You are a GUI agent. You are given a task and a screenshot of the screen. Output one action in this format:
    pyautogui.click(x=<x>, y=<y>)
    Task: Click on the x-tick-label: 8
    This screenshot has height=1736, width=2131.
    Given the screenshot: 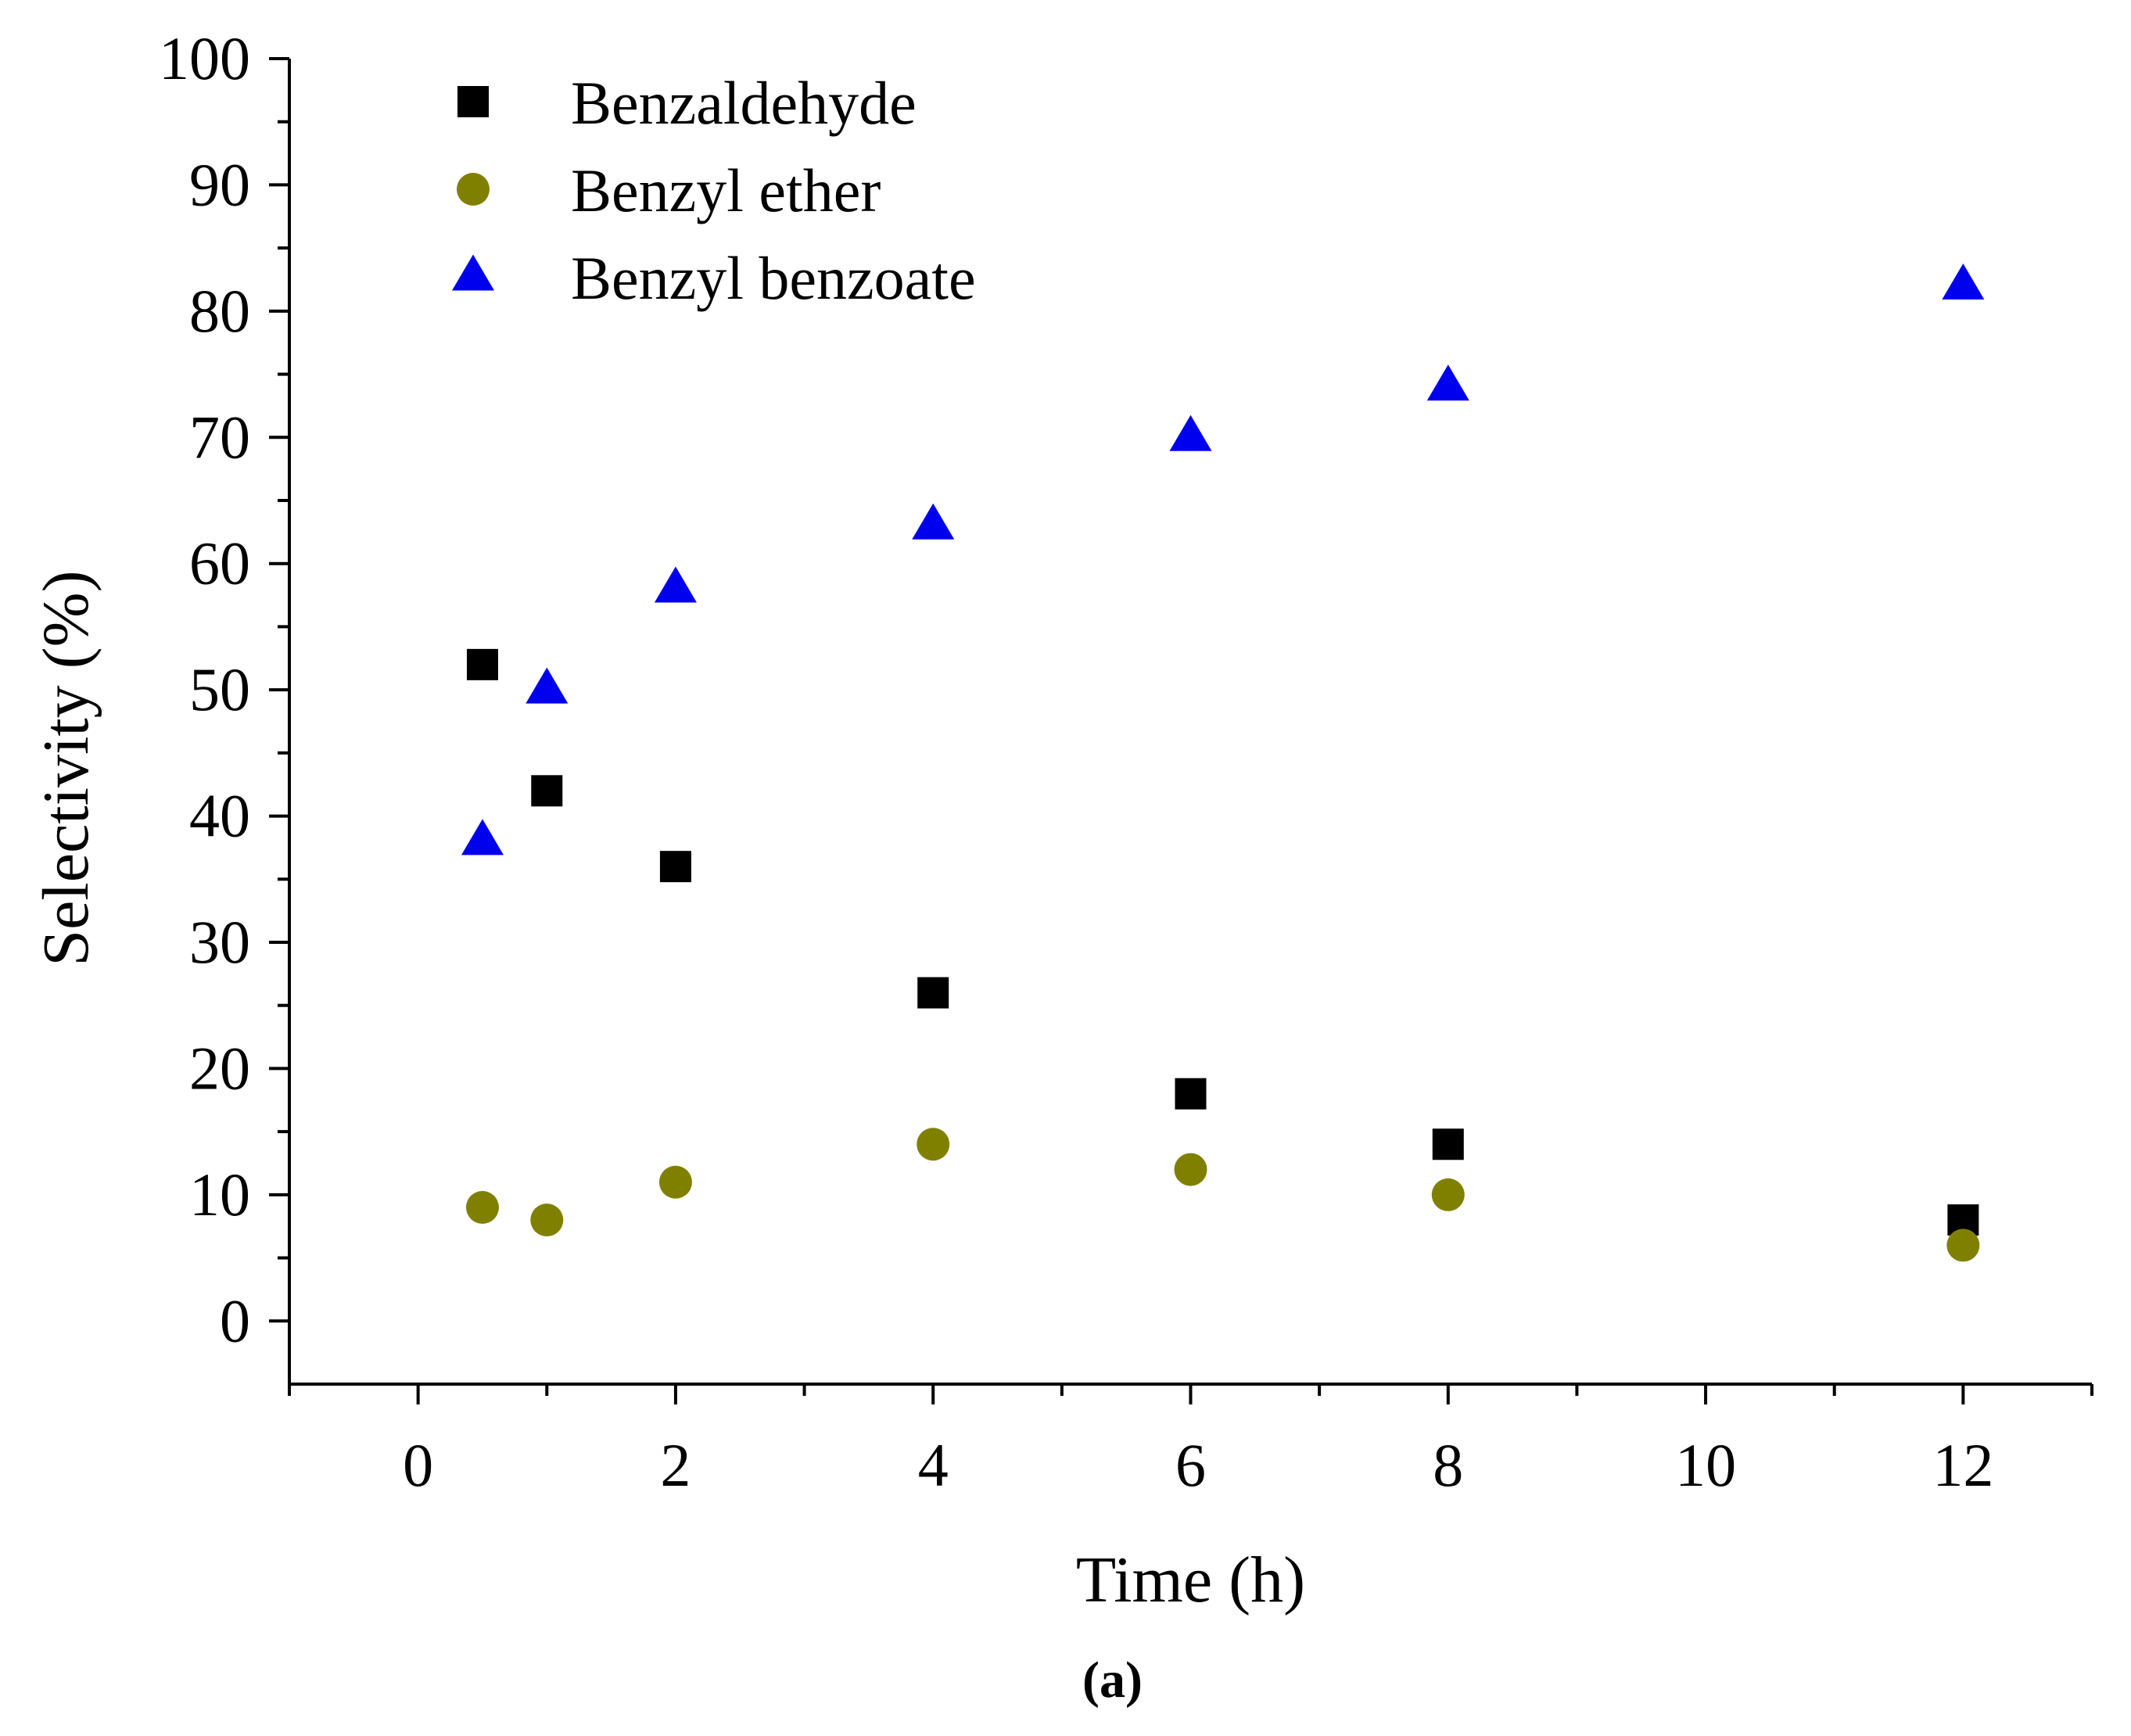 What is the action you would take?
    pyautogui.click(x=1448, y=1465)
    